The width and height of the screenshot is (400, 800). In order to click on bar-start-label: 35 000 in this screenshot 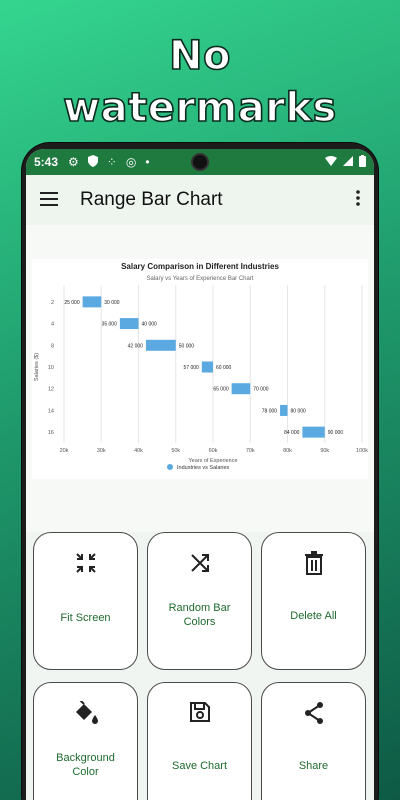, I will do `click(110, 325)`.